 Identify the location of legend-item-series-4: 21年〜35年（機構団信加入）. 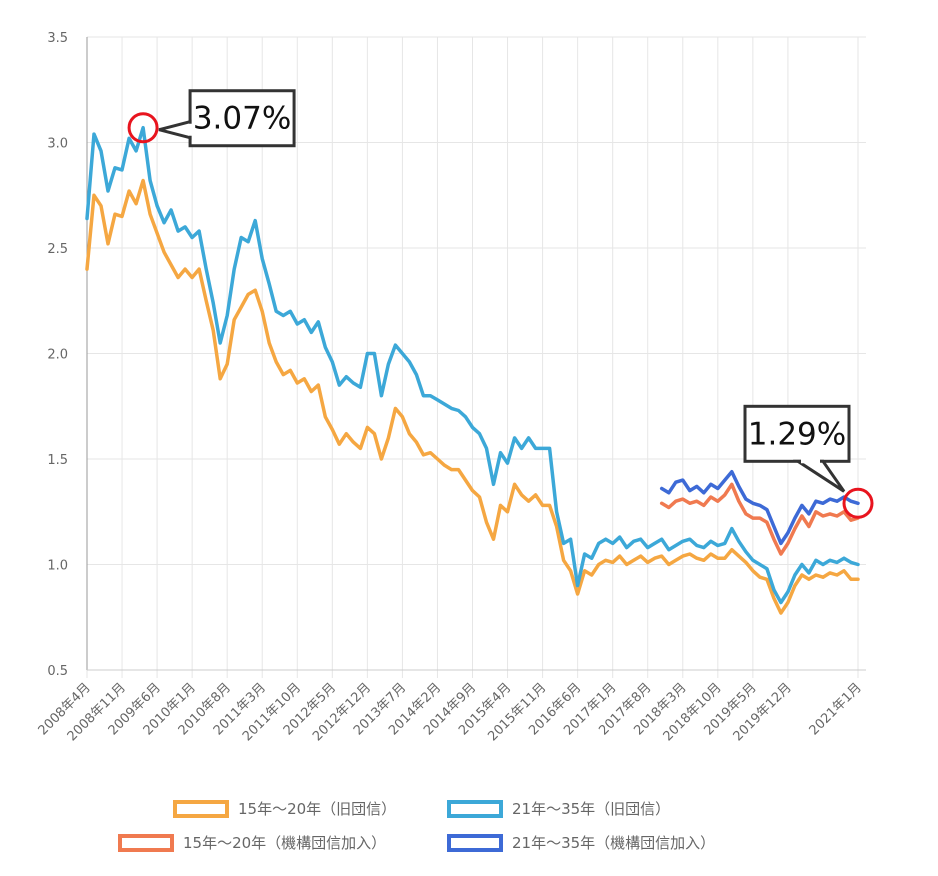
(581, 842).